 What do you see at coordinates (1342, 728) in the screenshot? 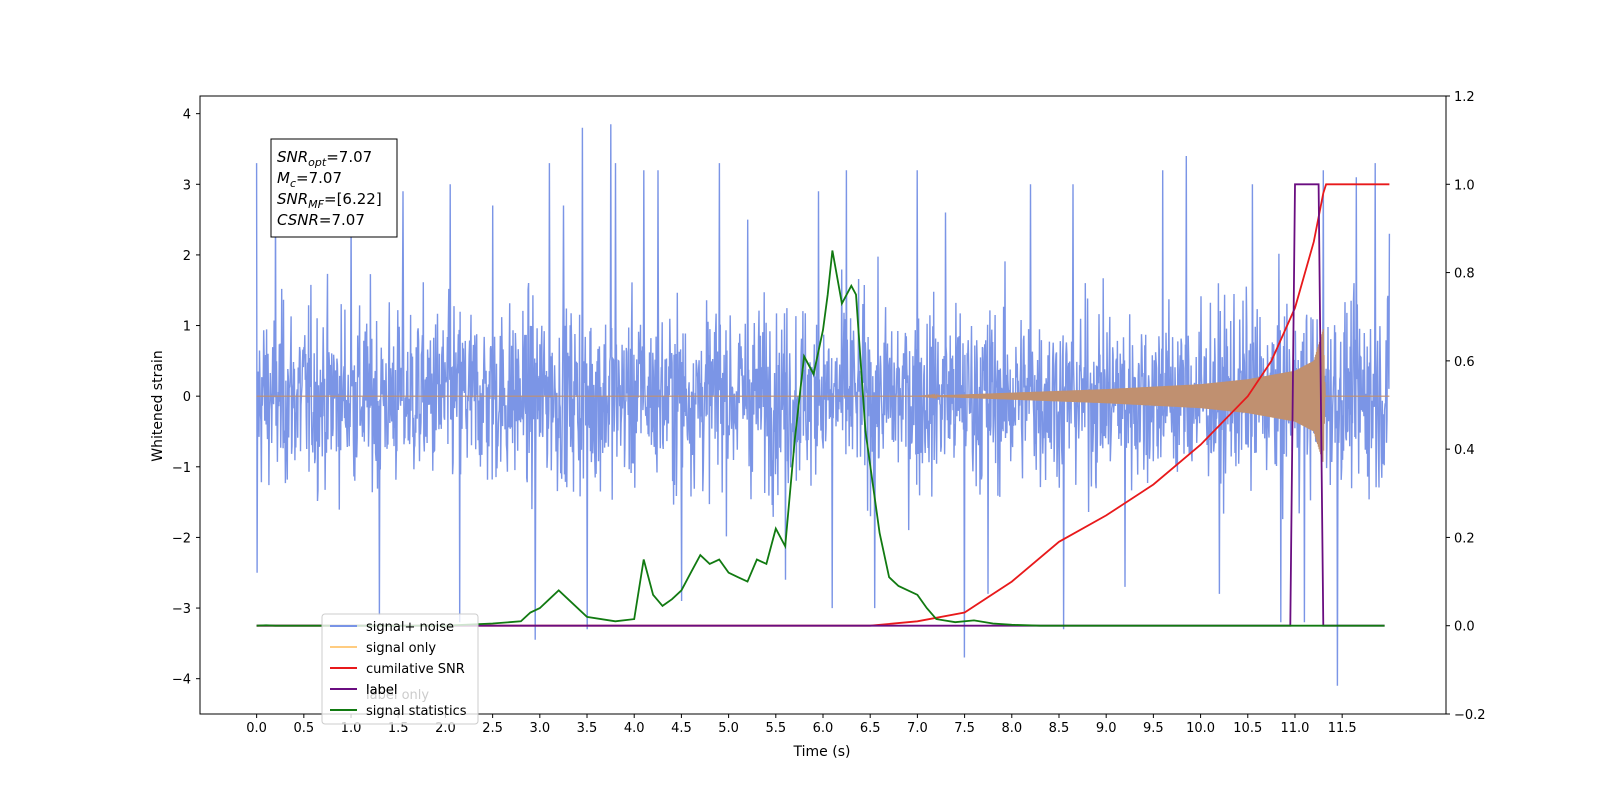
I see `x-tick-label: 11.5` at bounding box center [1342, 728].